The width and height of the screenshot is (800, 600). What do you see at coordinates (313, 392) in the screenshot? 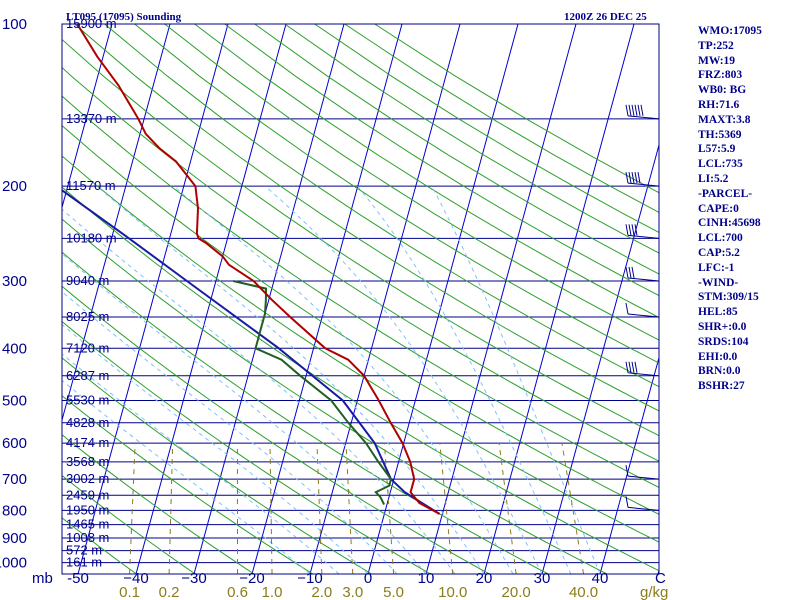
I see `dewpoint-trace` at bounding box center [313, 392].